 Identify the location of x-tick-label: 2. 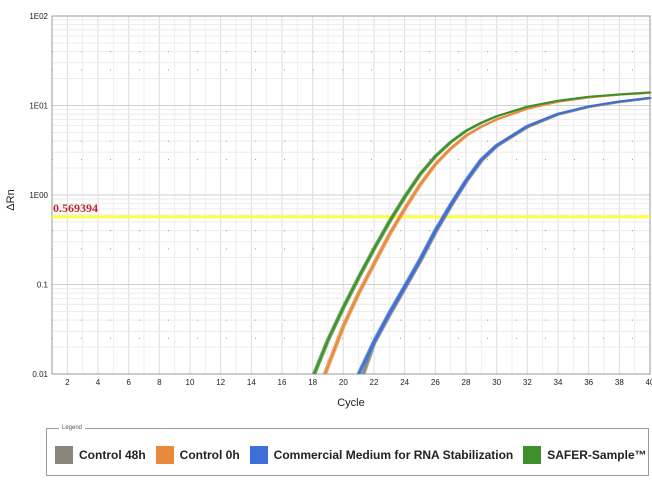
(67, 382).